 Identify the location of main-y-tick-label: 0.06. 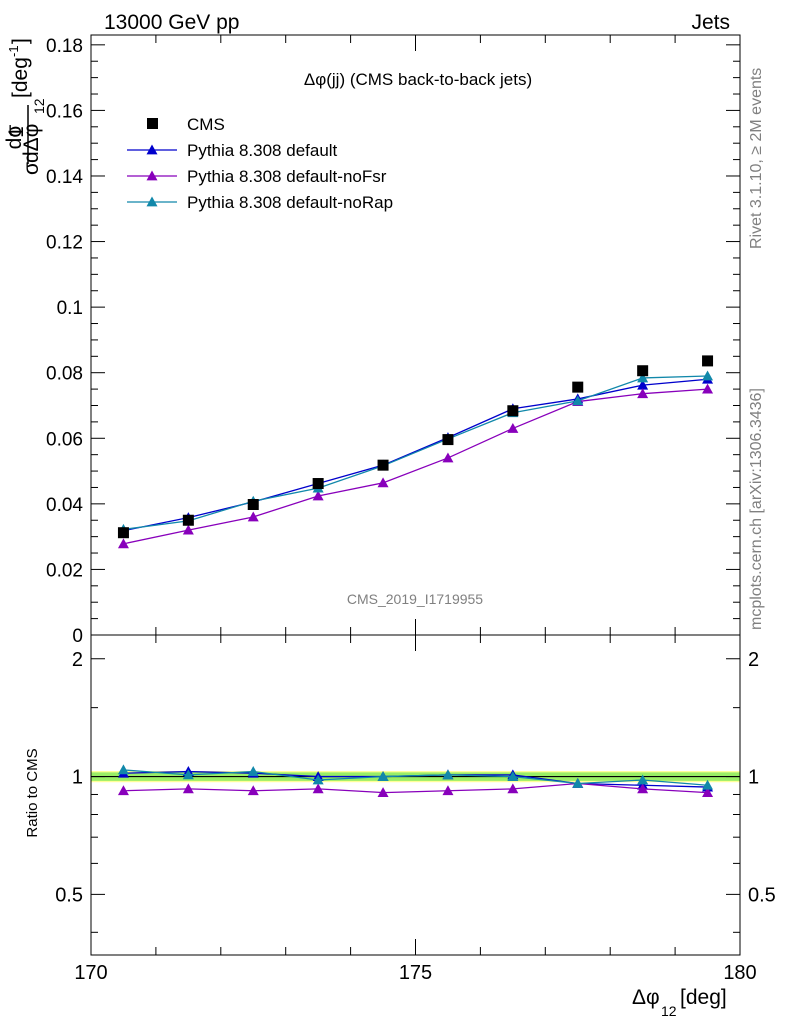
(64, 439).